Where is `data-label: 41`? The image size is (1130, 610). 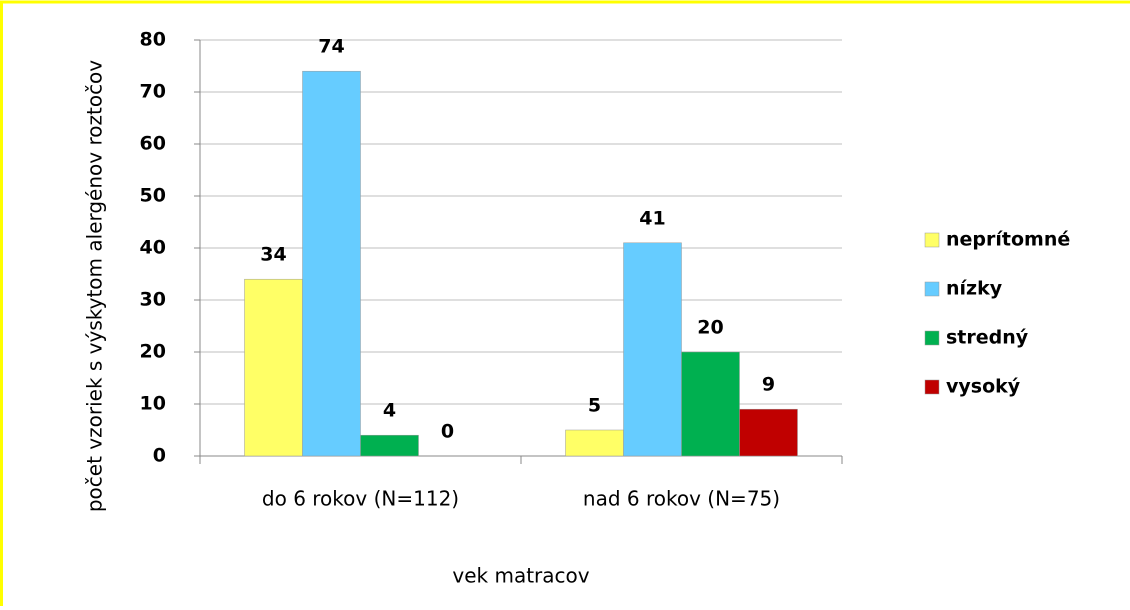 data-label: 41 is located at coordinates (652, 218).